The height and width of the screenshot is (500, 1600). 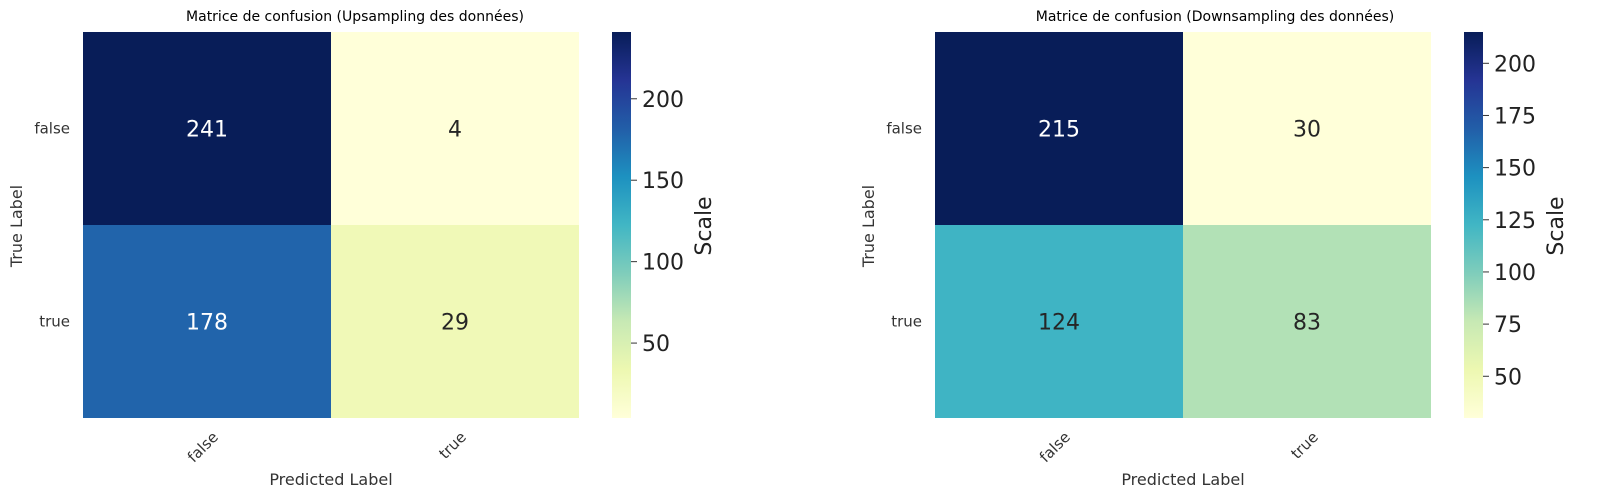 I want to click on colorbar-ticks: 50 75 100 125 150 175 200, so click(x=1509, y=221).